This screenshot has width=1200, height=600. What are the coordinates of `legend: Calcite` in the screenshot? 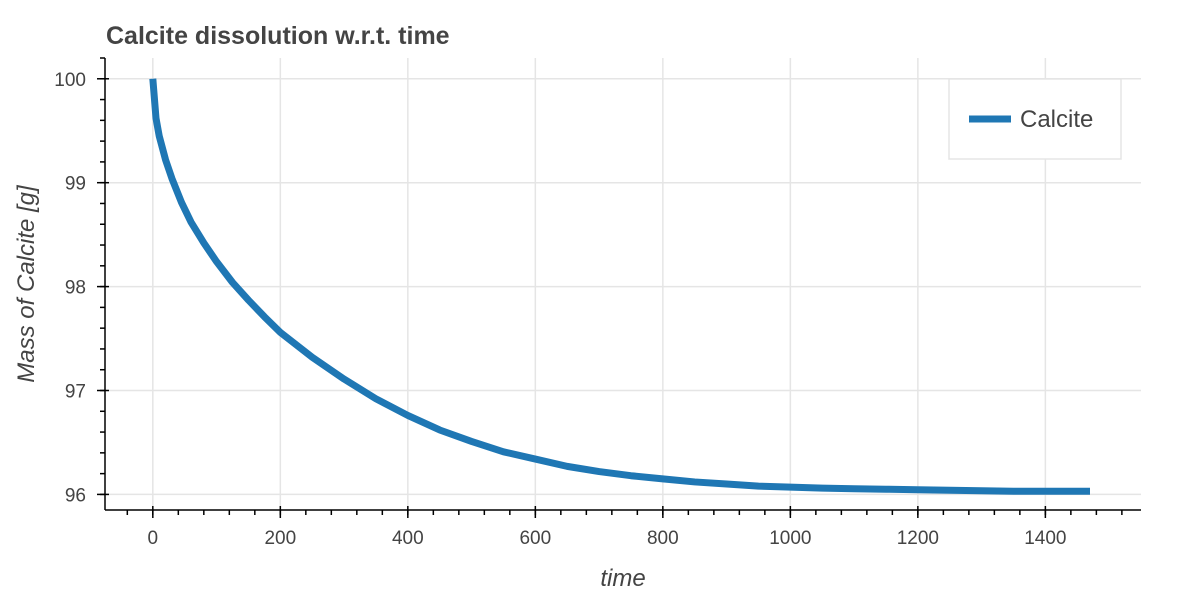 It's located at (1035, 119).